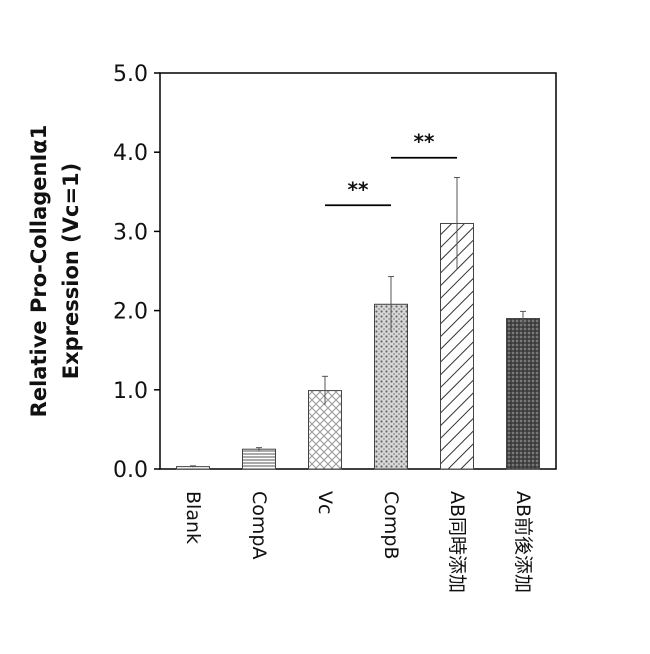  I want to click on x-category-label: AB同時添加, so click(457, 542).